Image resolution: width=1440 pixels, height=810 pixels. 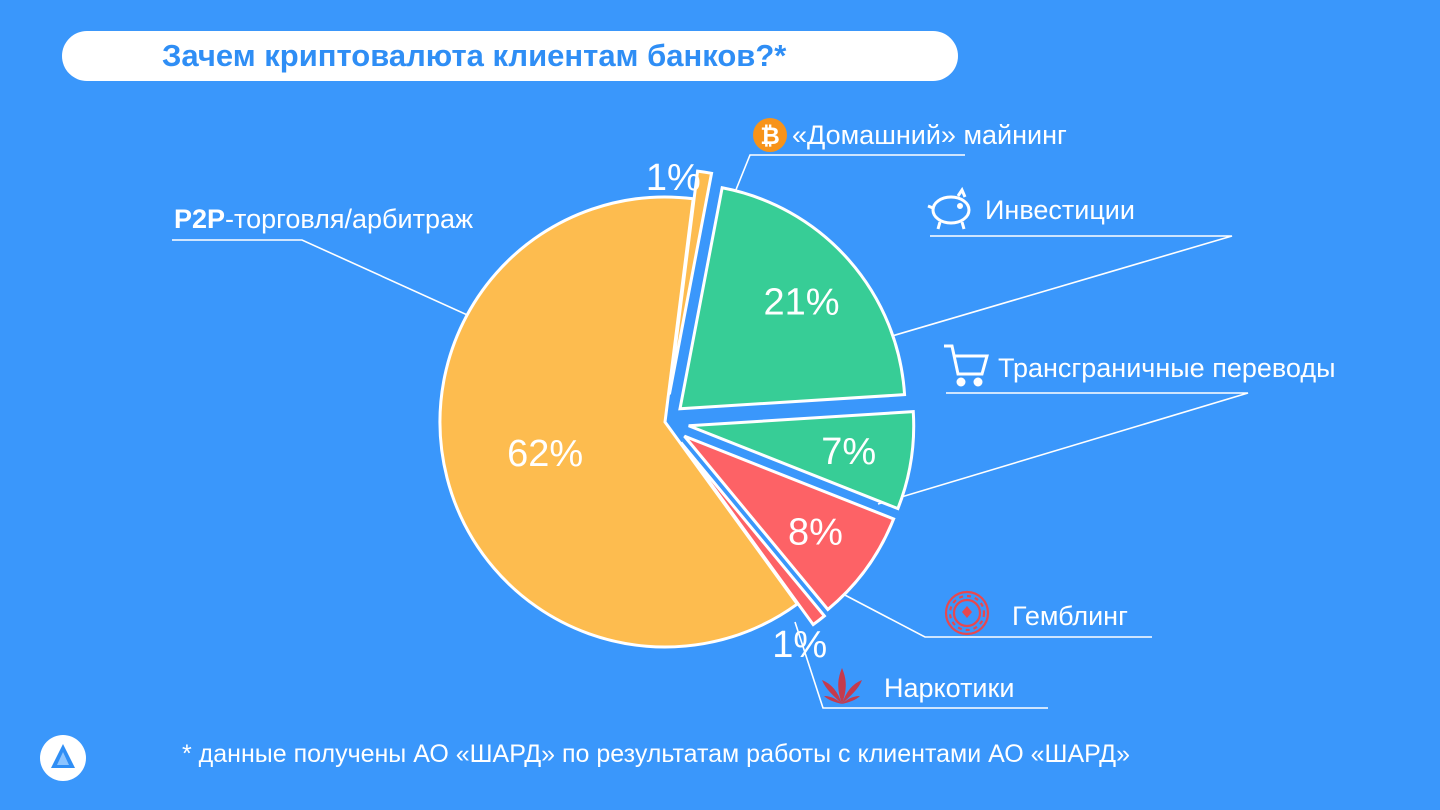 What do you see at coordinates (349, 219) in the screenshot?
I see `label-p2p-rest: -торговля/арбитраж` at bounding box center [349, 219].